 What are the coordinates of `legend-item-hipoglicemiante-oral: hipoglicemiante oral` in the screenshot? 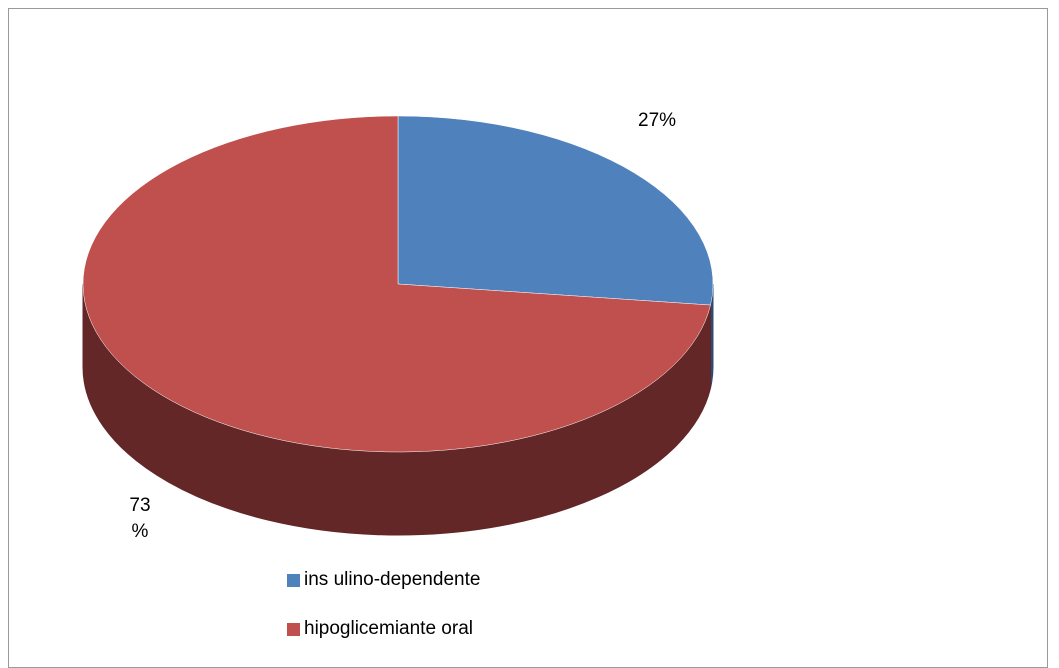 It's located at (383, 629).